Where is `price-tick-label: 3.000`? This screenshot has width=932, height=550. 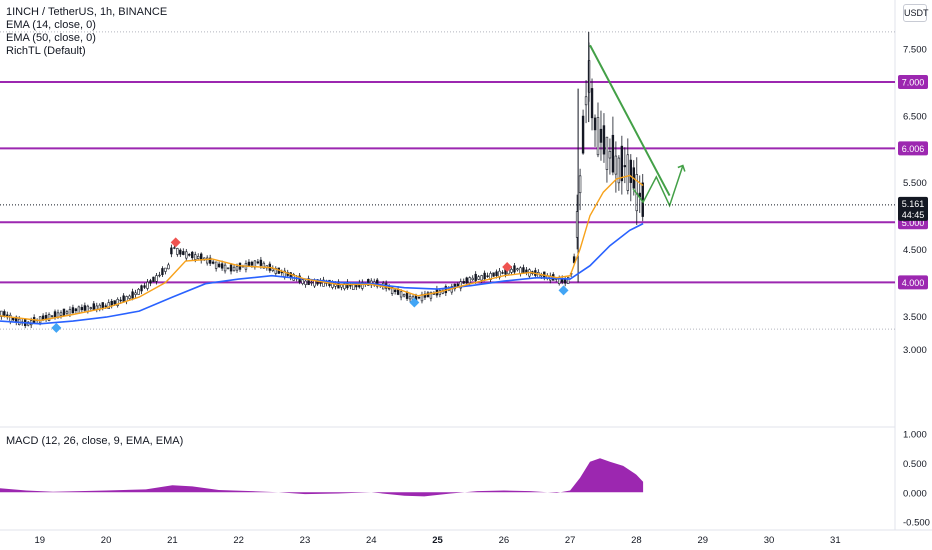
price-tick-label: 3.000 is located at coordinates (915, 350).